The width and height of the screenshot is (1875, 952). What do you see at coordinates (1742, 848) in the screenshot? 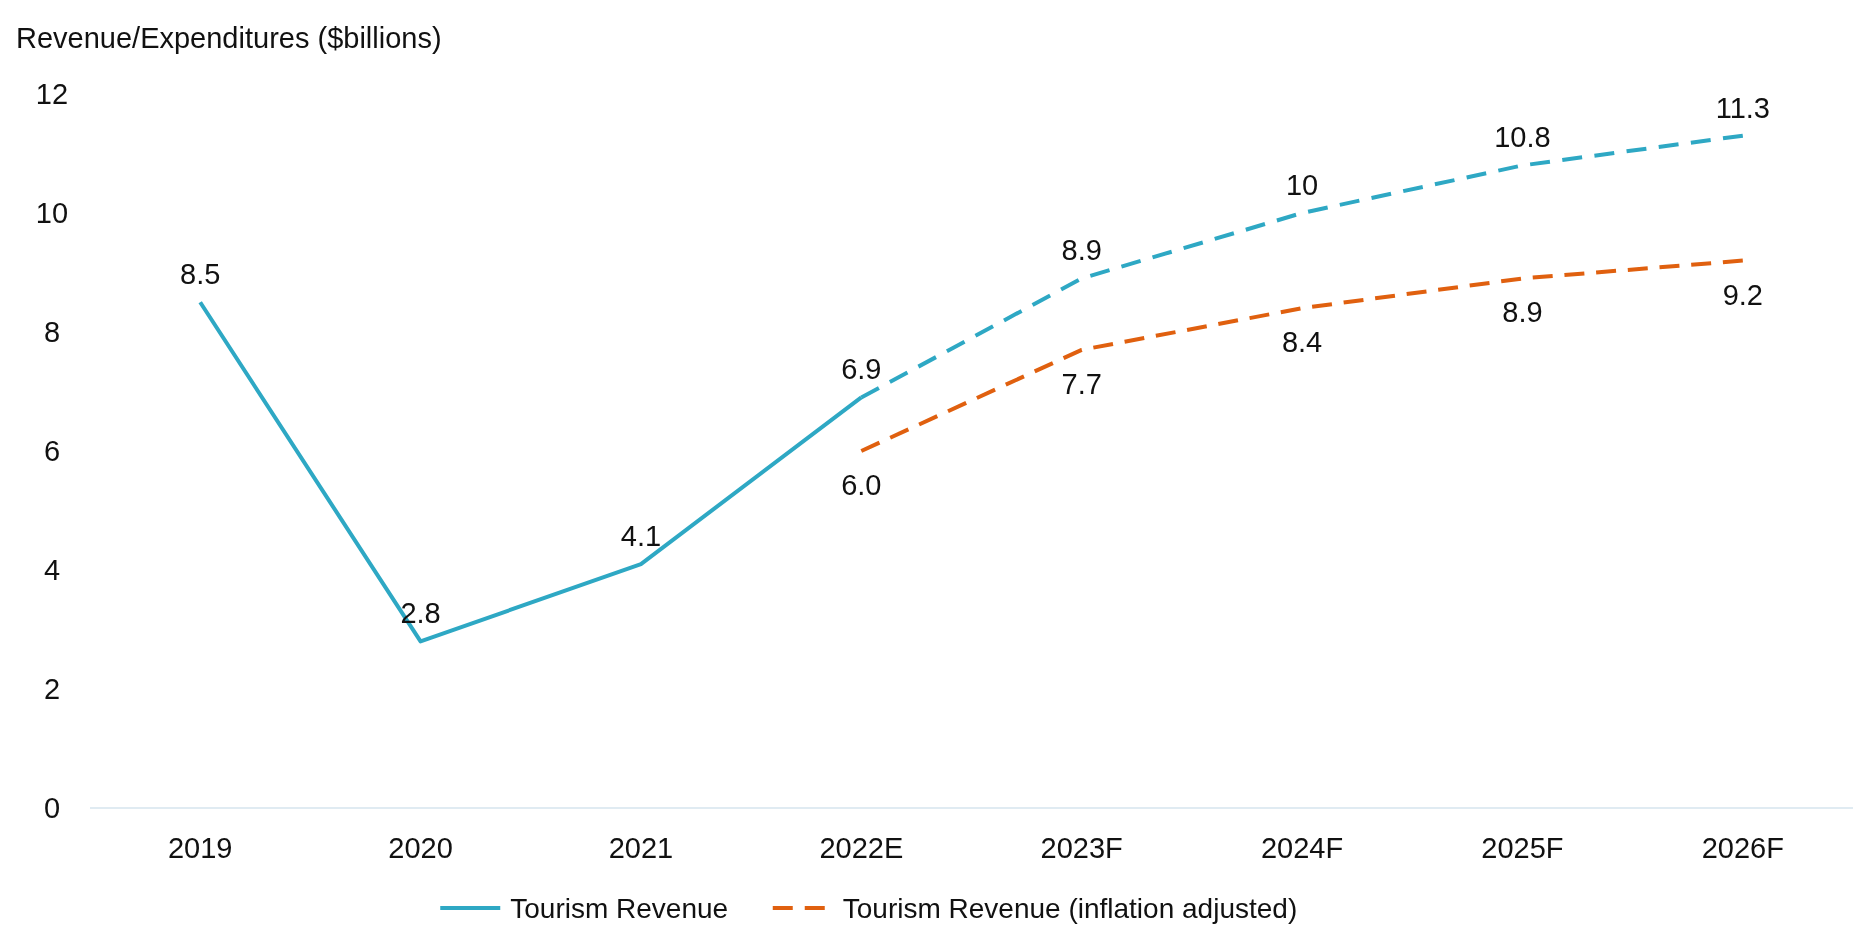
I see `x-tick-label: 2026F` at bounding box center [1742, 848].